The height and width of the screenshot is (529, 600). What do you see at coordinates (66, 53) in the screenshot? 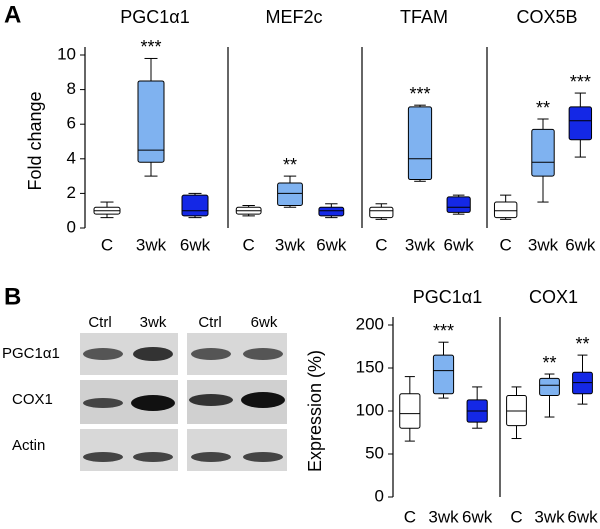
I see `y-tick-label: 10` at bounding box center [66, 53].